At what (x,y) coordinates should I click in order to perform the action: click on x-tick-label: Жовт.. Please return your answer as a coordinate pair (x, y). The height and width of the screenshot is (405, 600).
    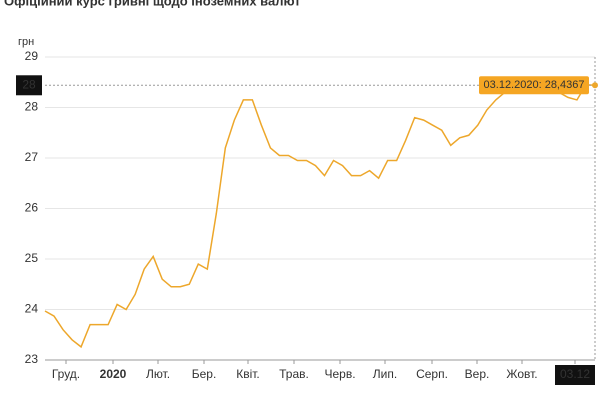
    Looking at the image, I should click on (521, 374).